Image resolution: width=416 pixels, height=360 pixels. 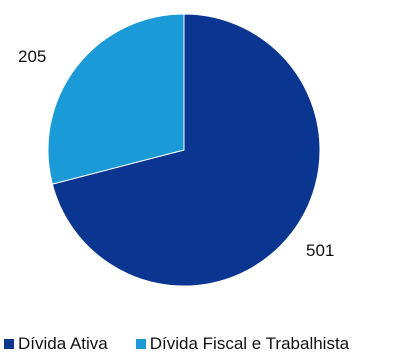 I want to click on data-label-divida-fiscal: 205, so click(x=32, y=56).